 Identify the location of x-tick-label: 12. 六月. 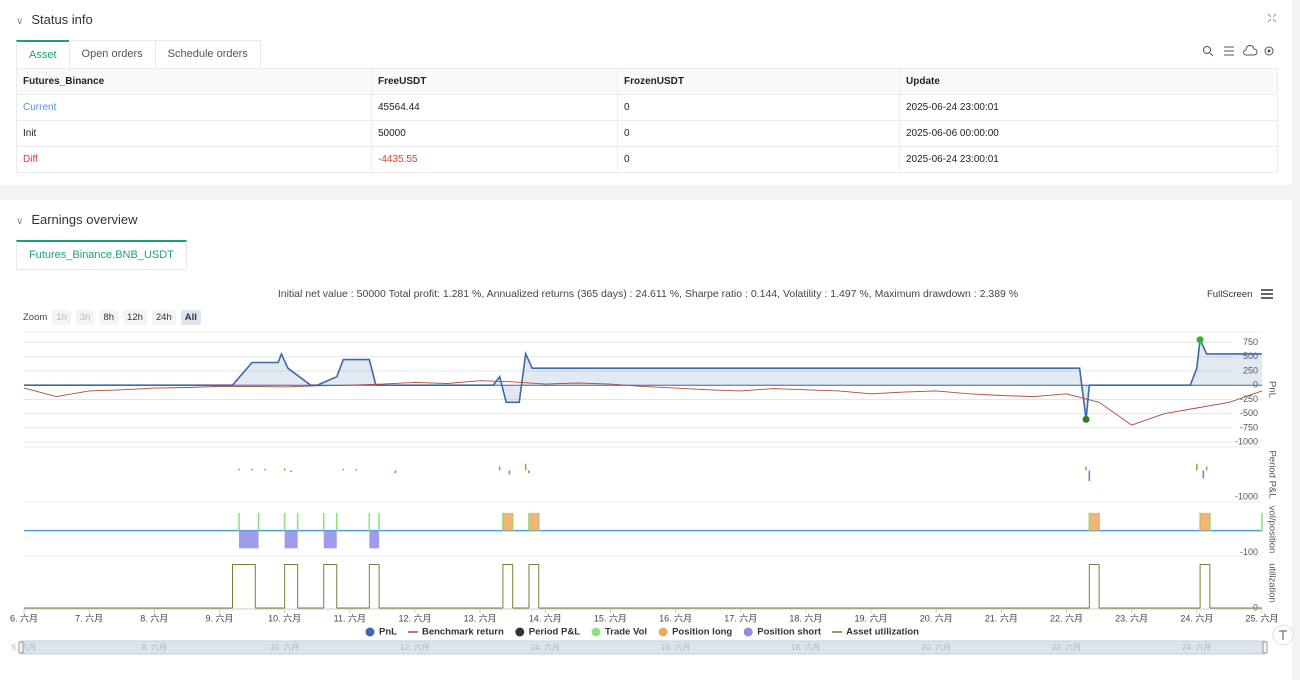
(414, 617).